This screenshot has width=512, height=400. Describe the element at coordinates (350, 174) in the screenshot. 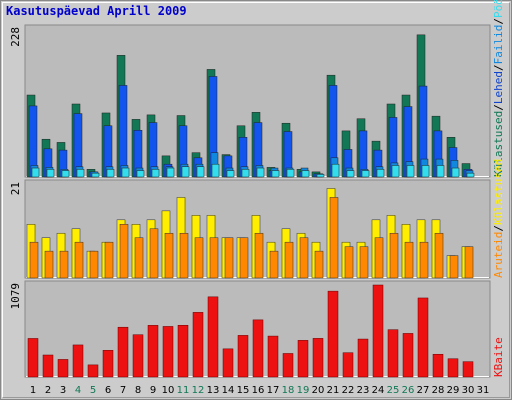

I see `bar-pöördumised-22` at that location.